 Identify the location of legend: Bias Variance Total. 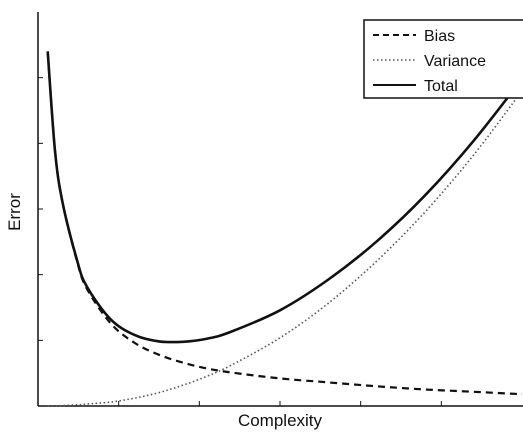
(443, 59).